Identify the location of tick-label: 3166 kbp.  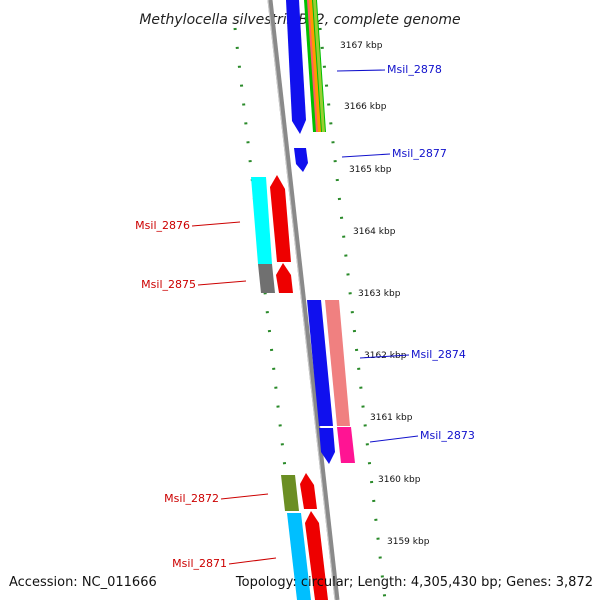
(365, 107).